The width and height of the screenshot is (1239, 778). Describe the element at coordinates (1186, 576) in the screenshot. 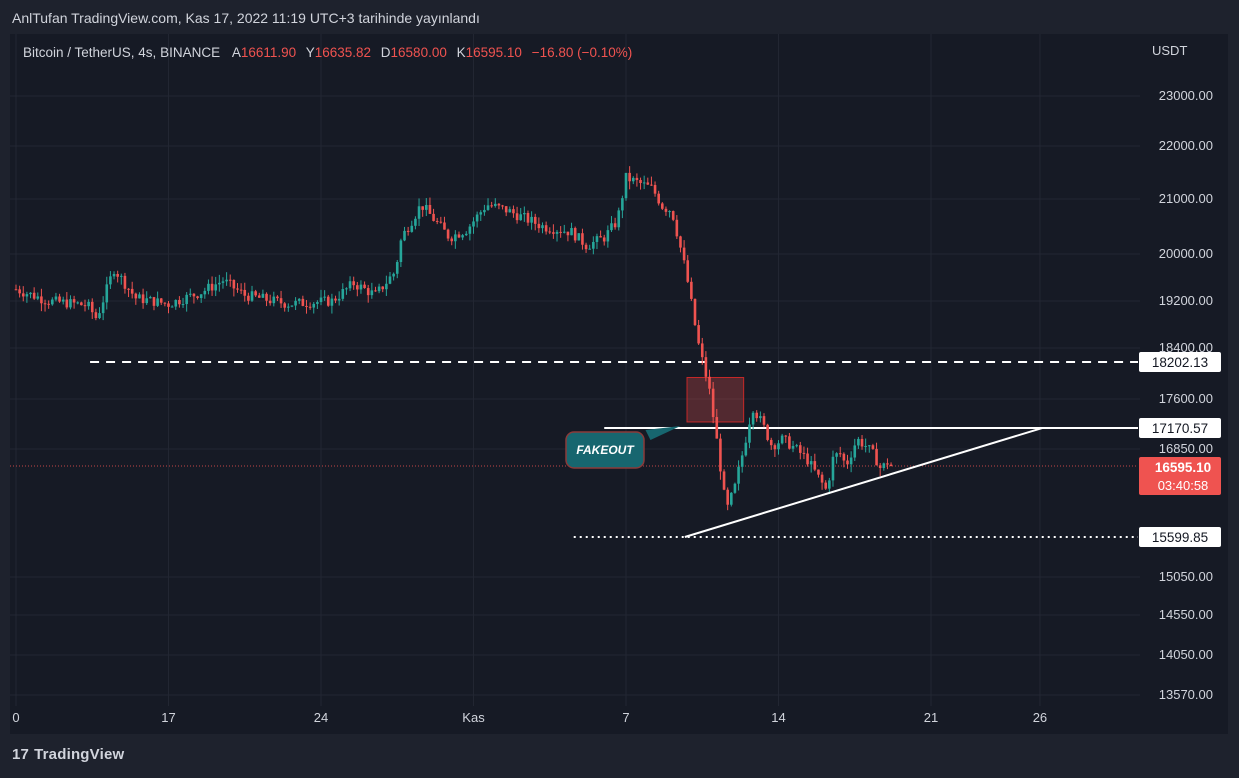

I see `y-tick-label: 15050.00` at that location.